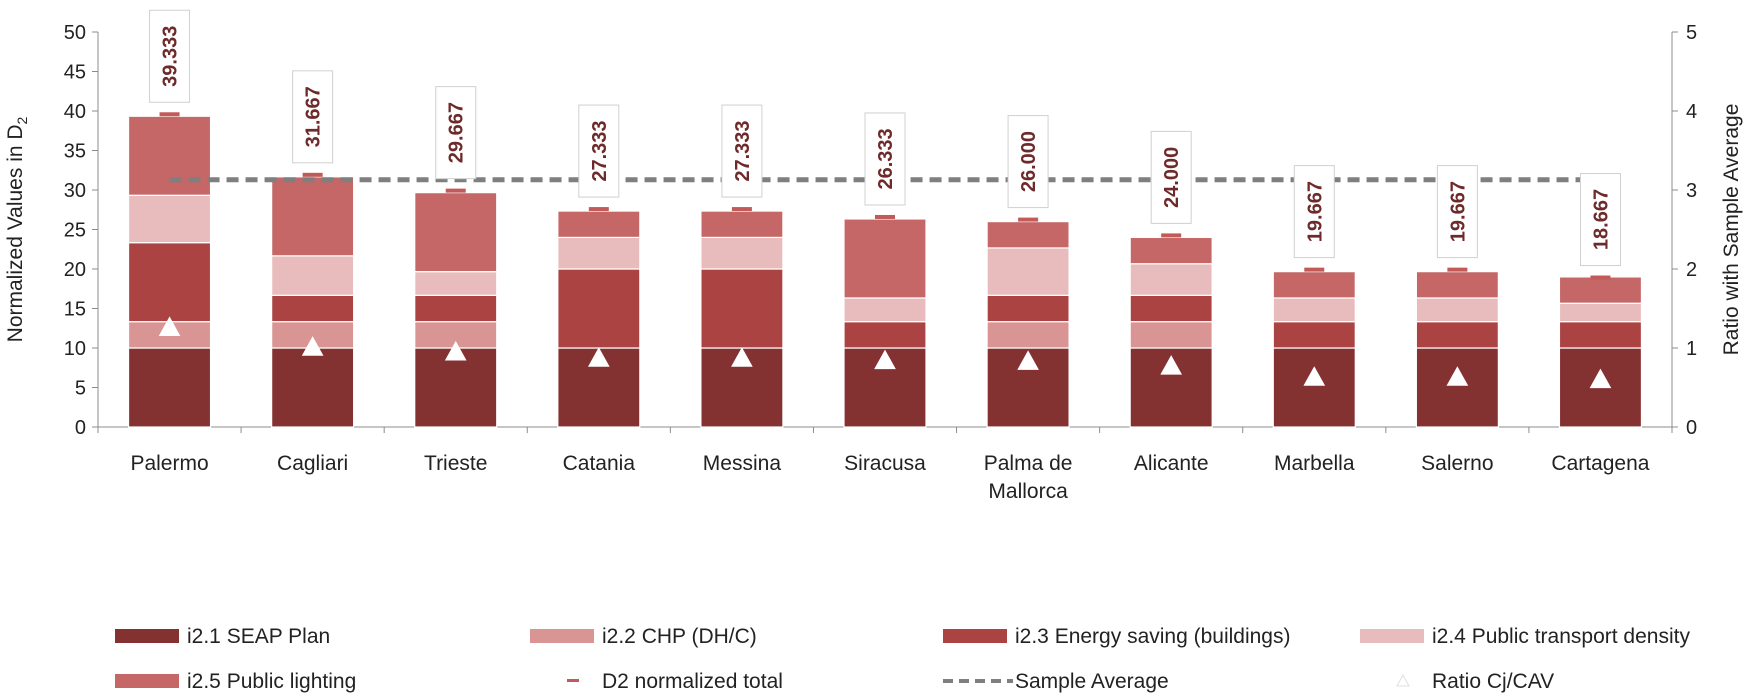  What do you see at coordinates (17, 229) in the screenshot?
I see `y-axis-title: Normalized Values in D2` at bounding box center [17, 229].